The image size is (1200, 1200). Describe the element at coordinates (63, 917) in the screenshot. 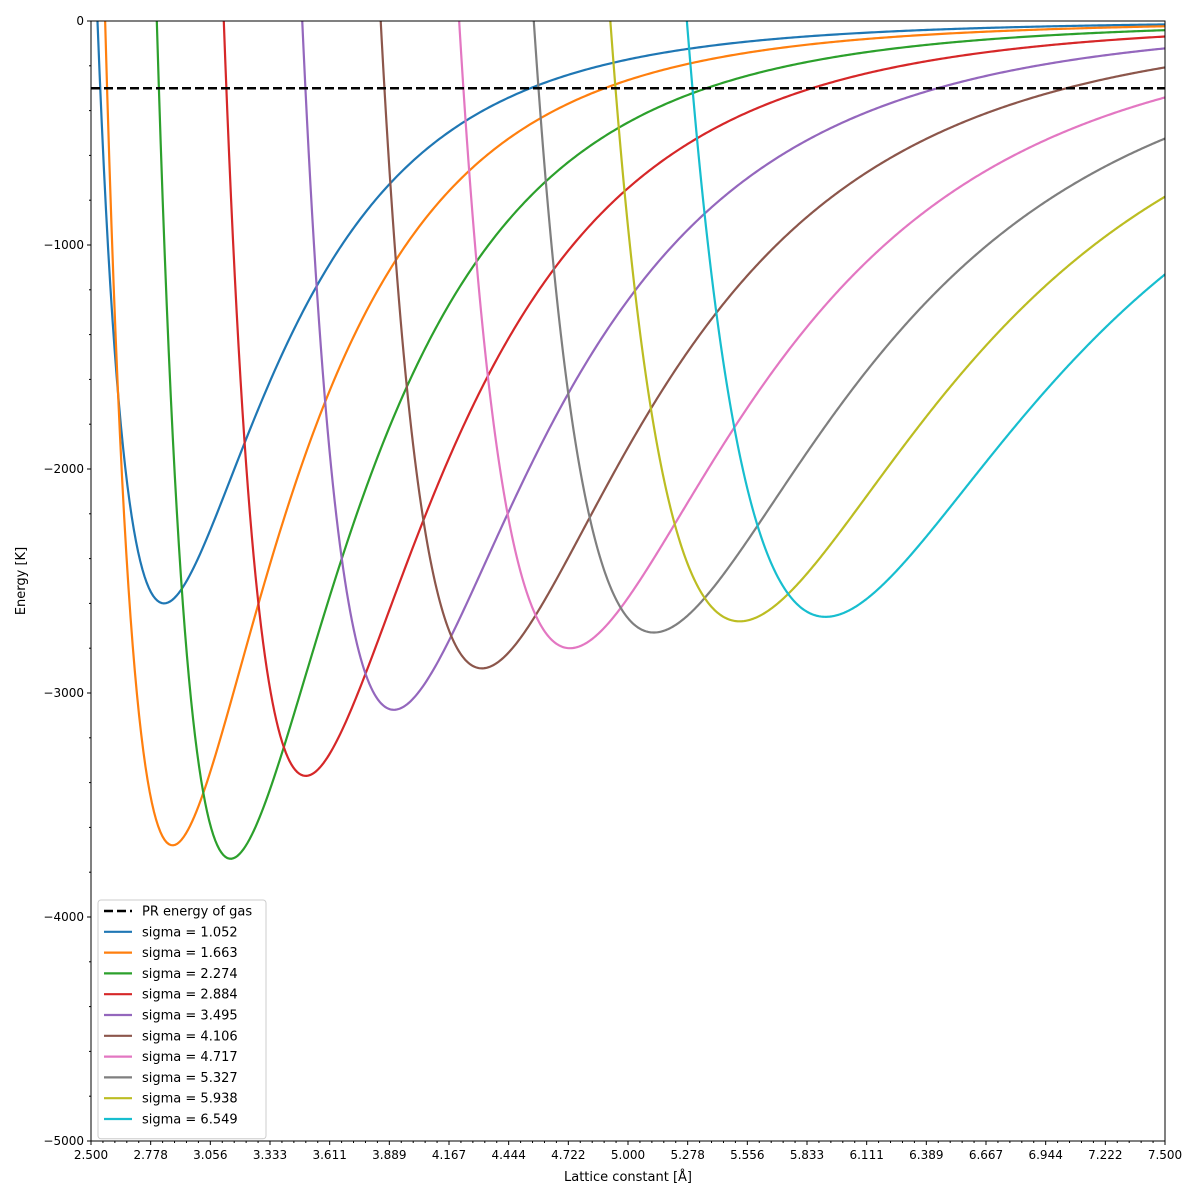

I see `y-tick-label: −4000` at that location.